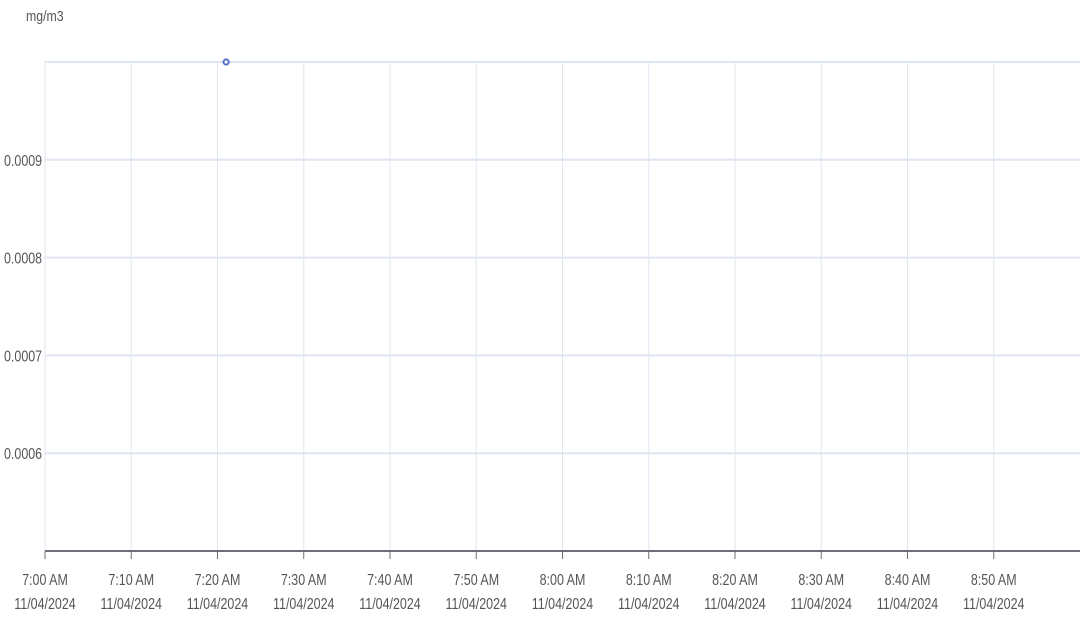 The height and width of the screenshot is (623, 1087). Describe the element at coordinates (476, 581) in the screenshot. I see `x-tick-time: 7:50 AM` at that location.